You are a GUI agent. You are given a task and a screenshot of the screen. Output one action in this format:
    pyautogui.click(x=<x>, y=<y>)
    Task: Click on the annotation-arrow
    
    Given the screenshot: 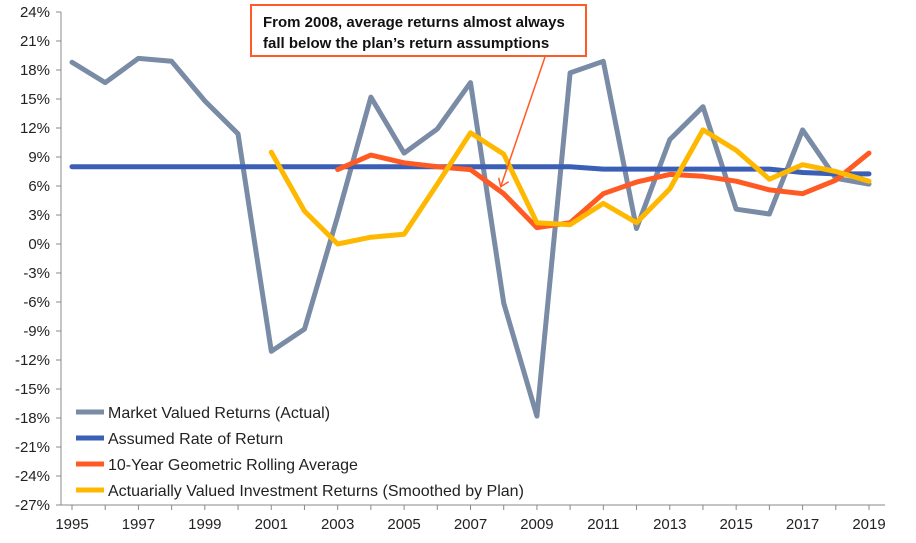 What is the action you would take?
    pyautogui.click(x=522, y=121)
    